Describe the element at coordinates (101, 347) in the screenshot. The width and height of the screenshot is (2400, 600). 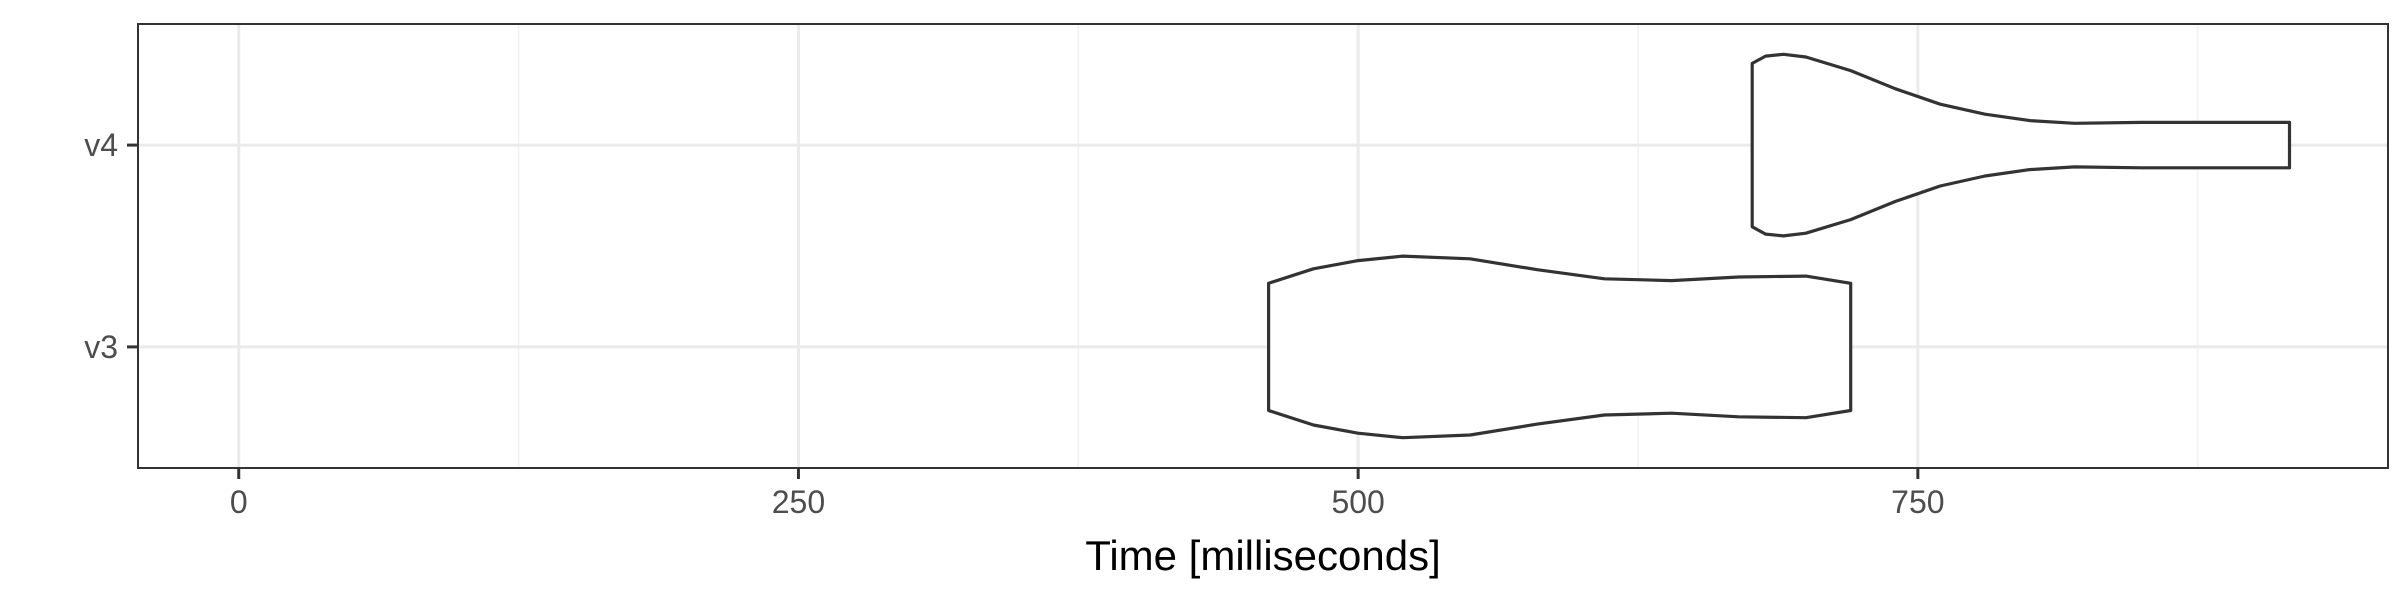
I see `y-tick-label-v3: v3` at that location.